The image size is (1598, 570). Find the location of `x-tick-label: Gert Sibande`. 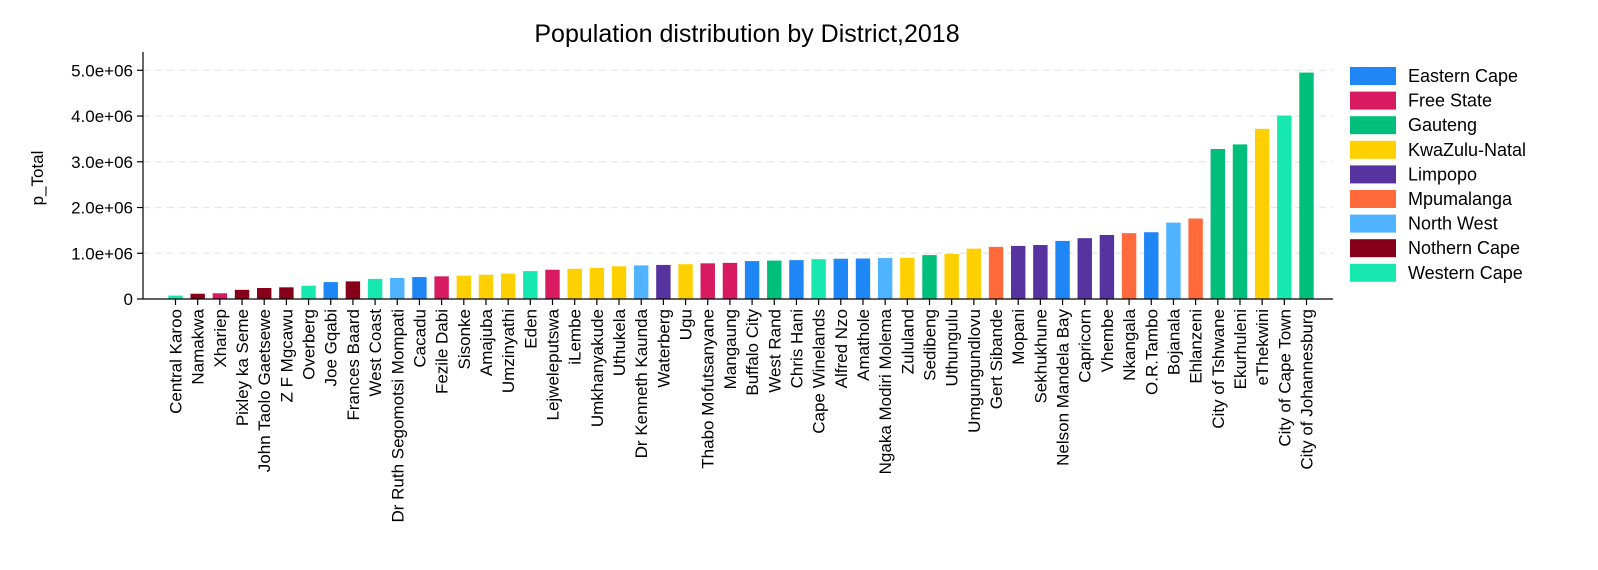

x-tick-label: Gert Sibande is located at coordinates (996, 359).